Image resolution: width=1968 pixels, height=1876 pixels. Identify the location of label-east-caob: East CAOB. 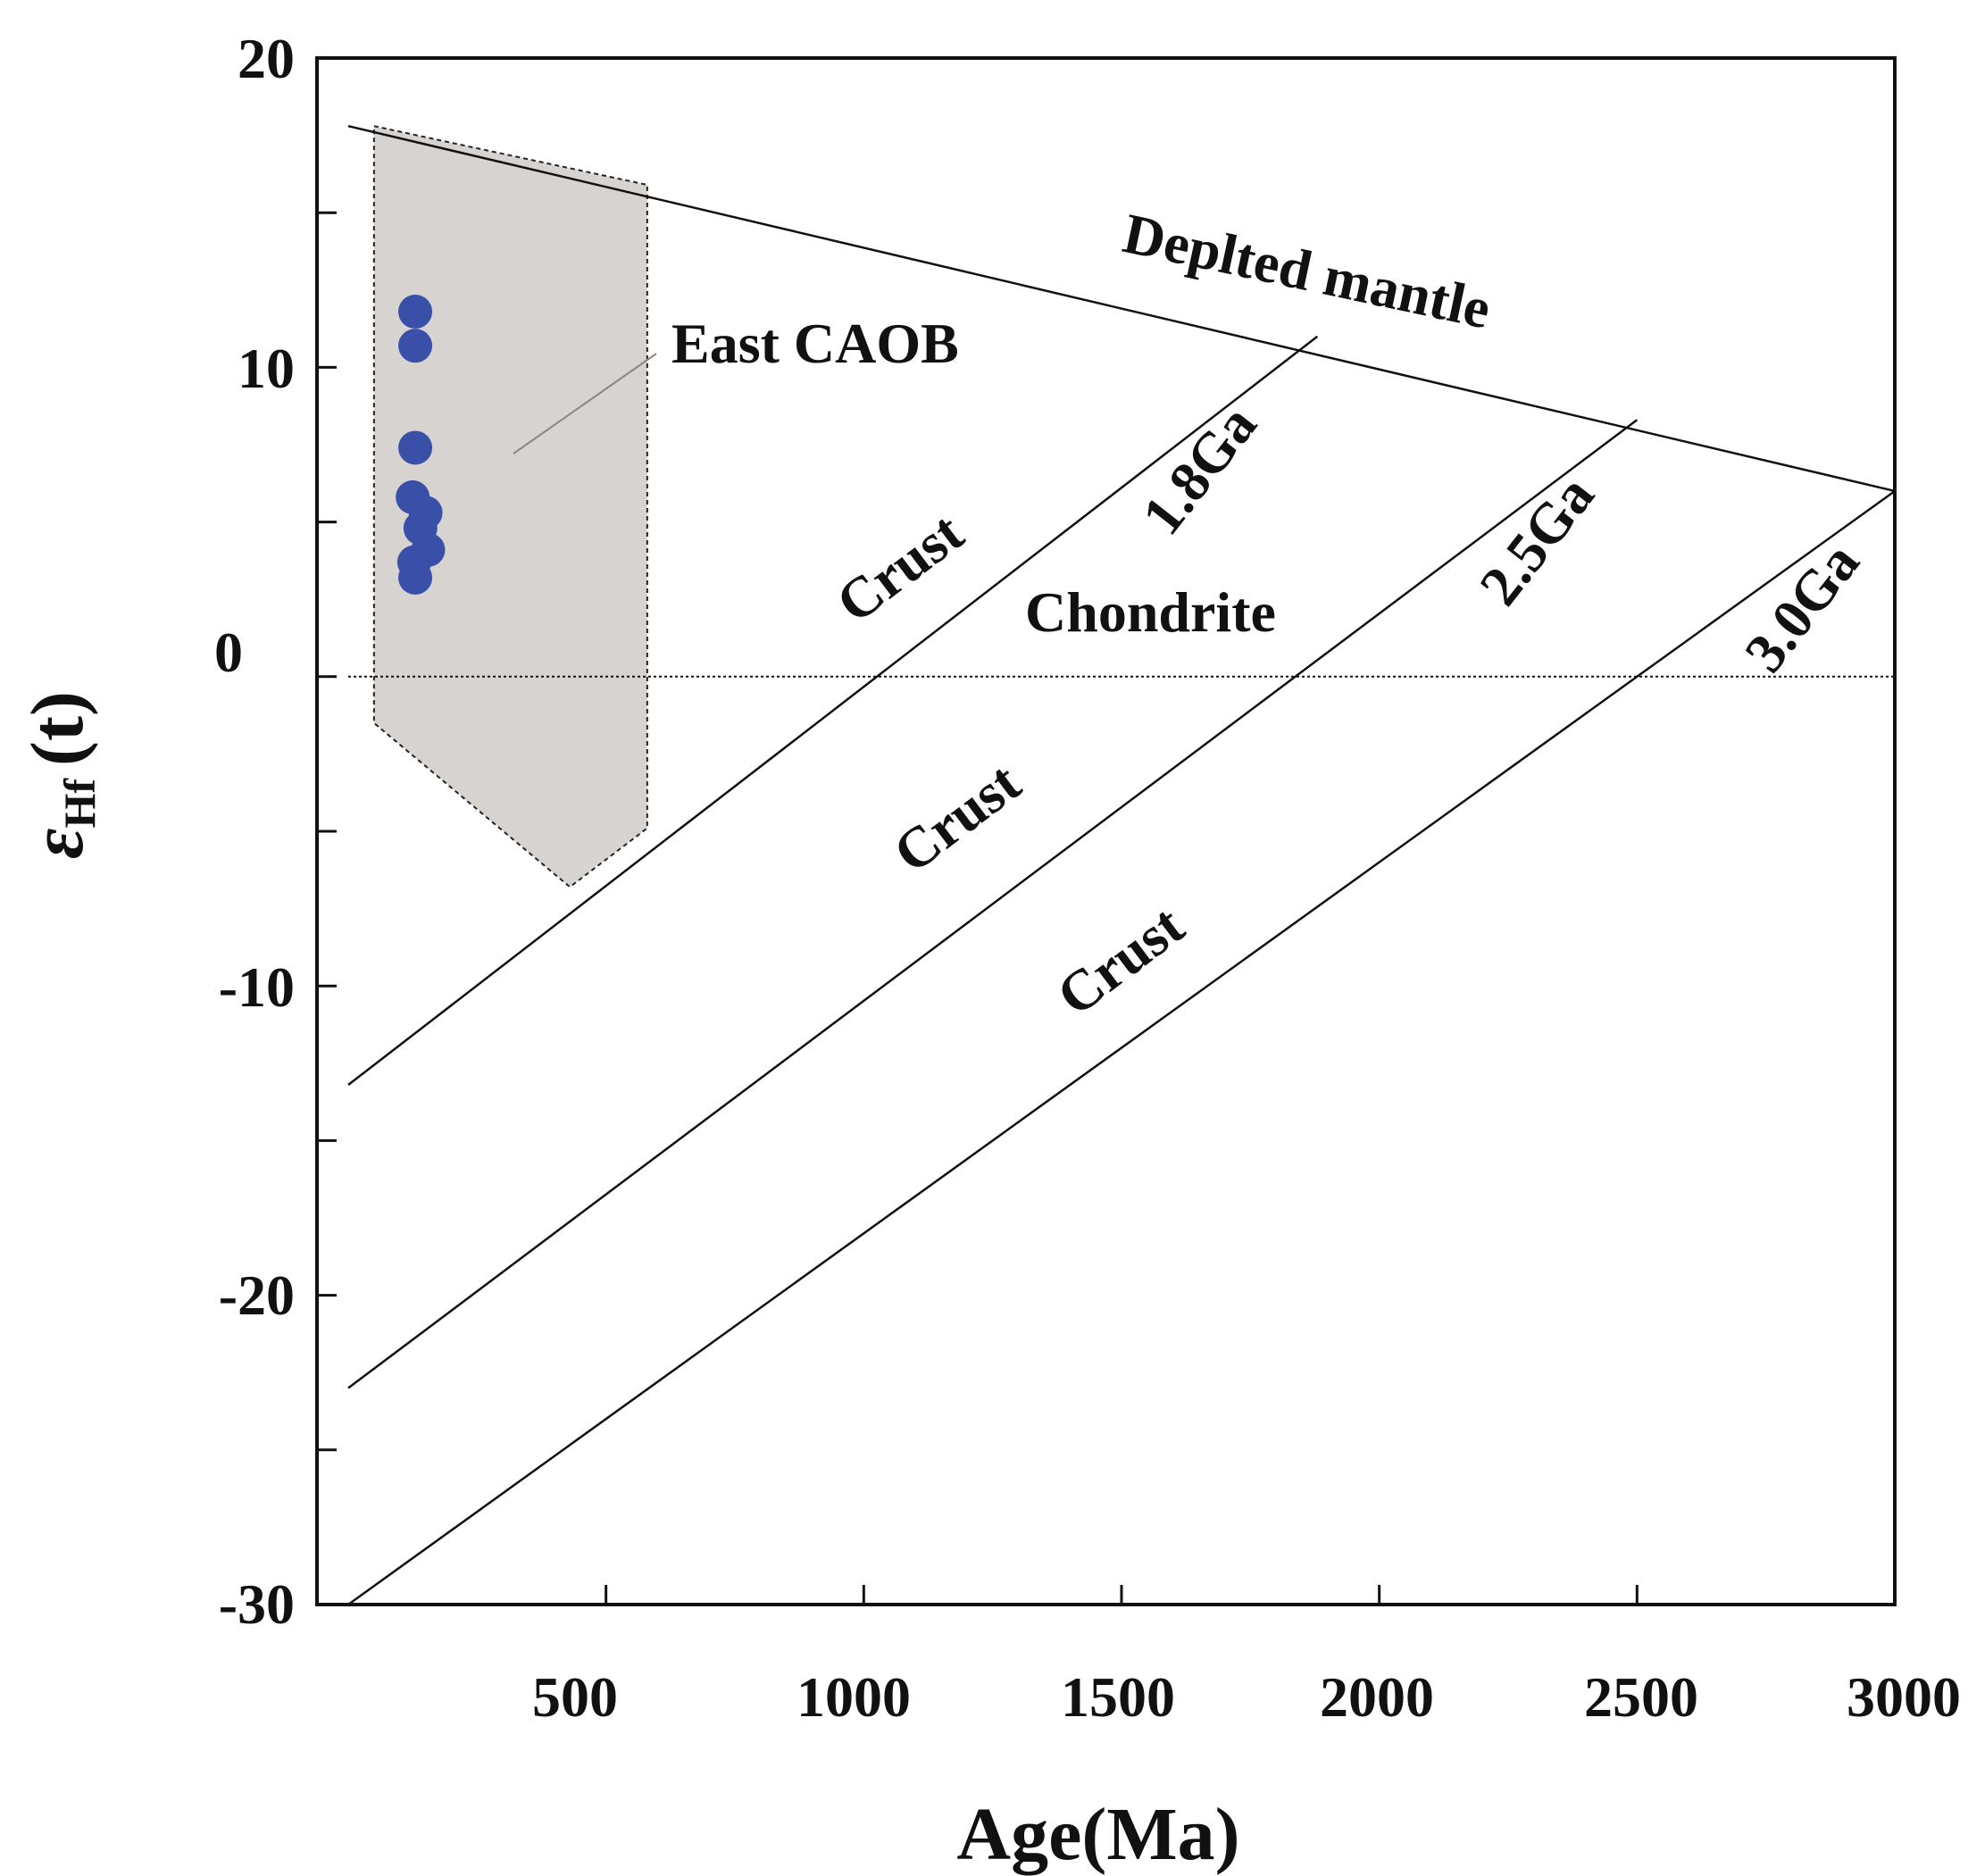
(815, 343).